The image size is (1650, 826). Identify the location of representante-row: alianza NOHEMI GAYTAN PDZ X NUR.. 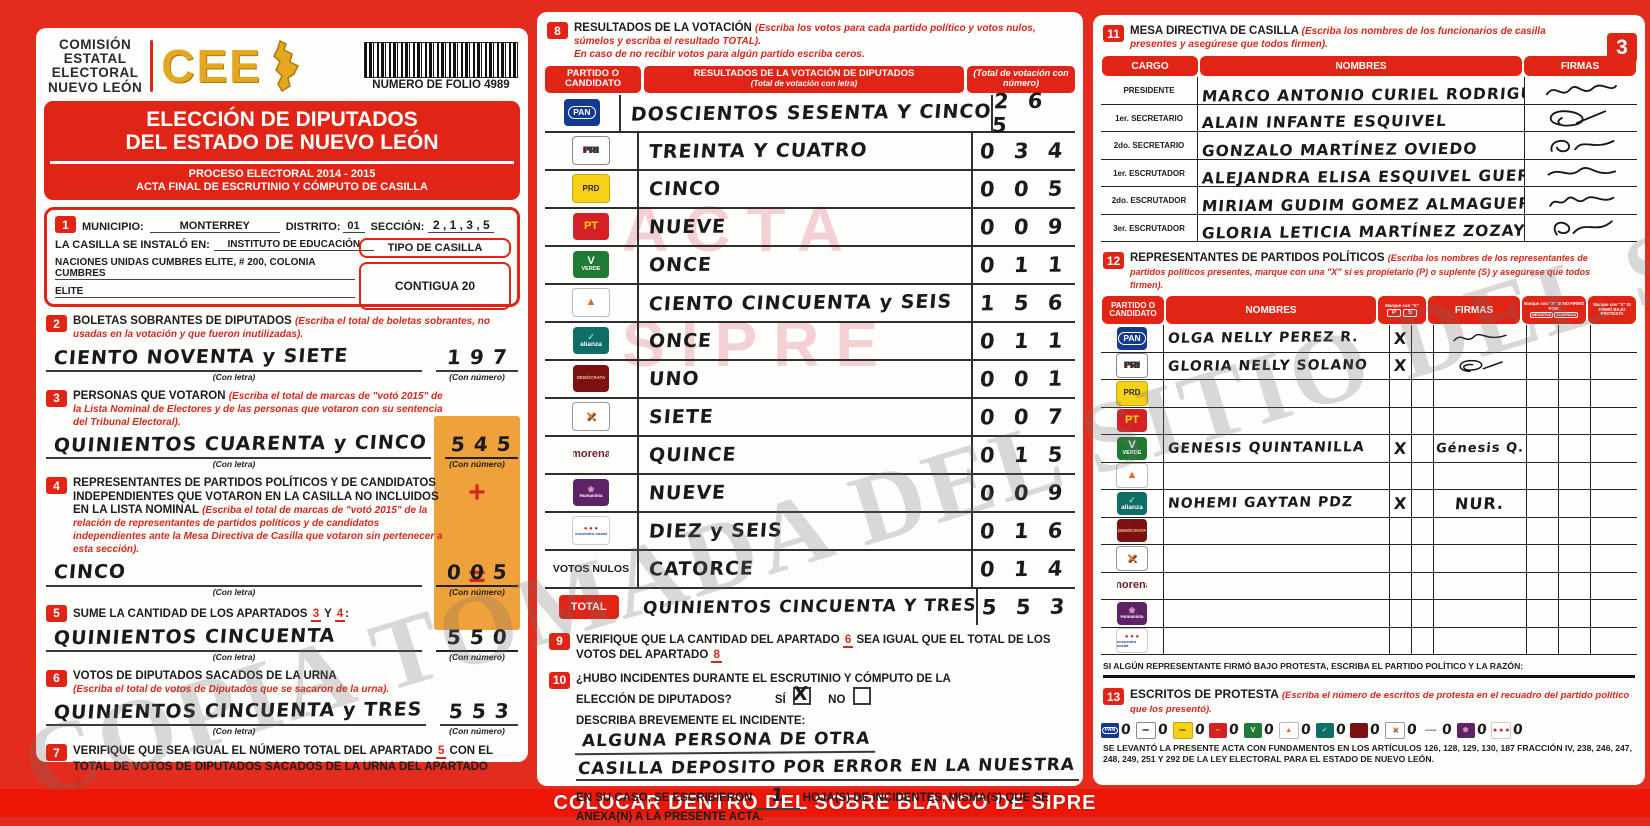
(1369, 504).